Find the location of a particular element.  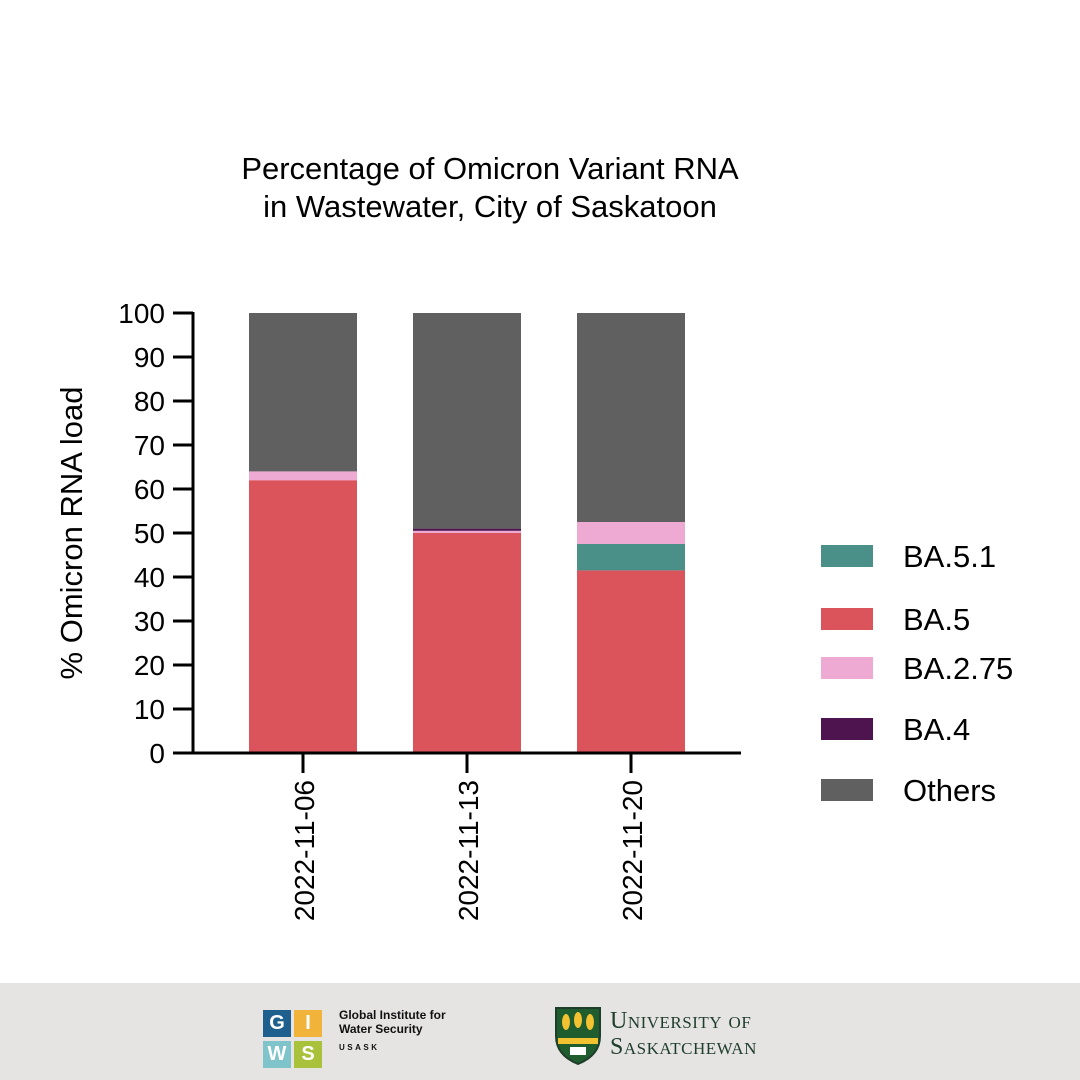

y-tick-label-70: 70 is located at coordinates (149, 445).